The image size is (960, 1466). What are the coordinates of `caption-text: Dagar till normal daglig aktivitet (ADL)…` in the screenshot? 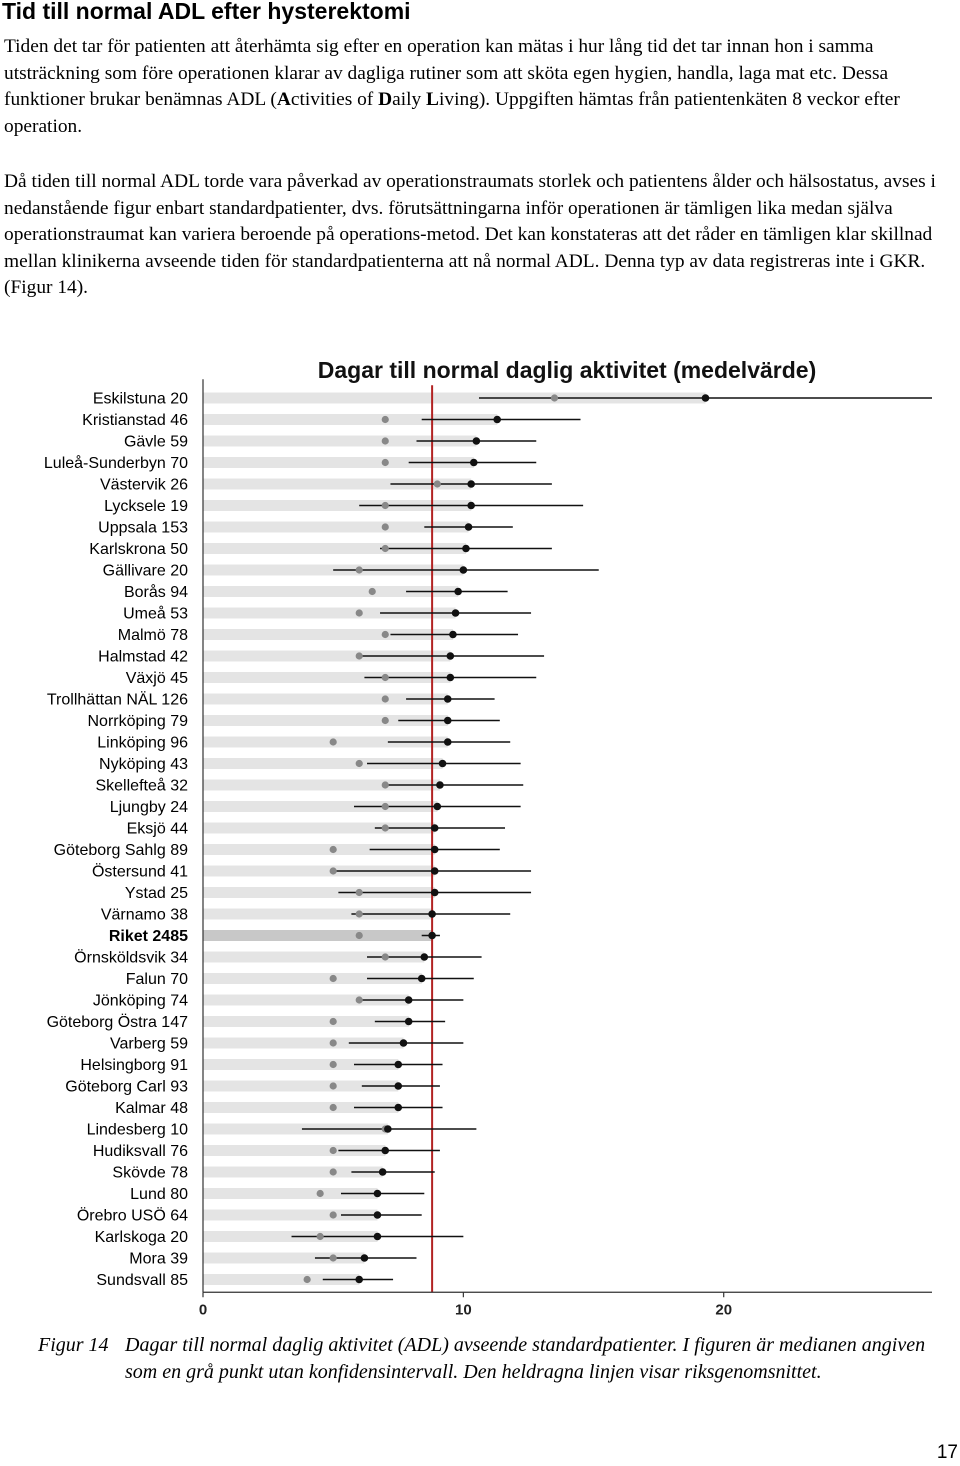 It's located at (525, 1358).